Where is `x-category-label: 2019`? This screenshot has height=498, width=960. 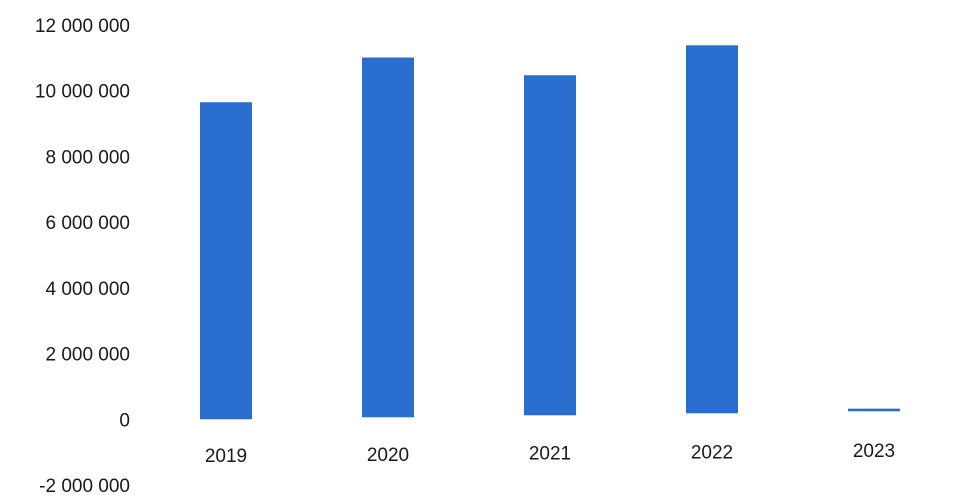 x-category-label: 2019 is located at coordinates (226, 456).